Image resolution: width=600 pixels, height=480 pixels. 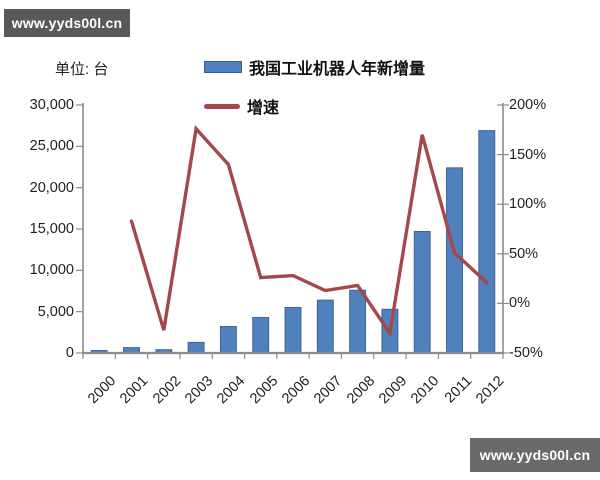 I want to click on y-axis-label-20,000: 20,000, so click(x=51, y=187).